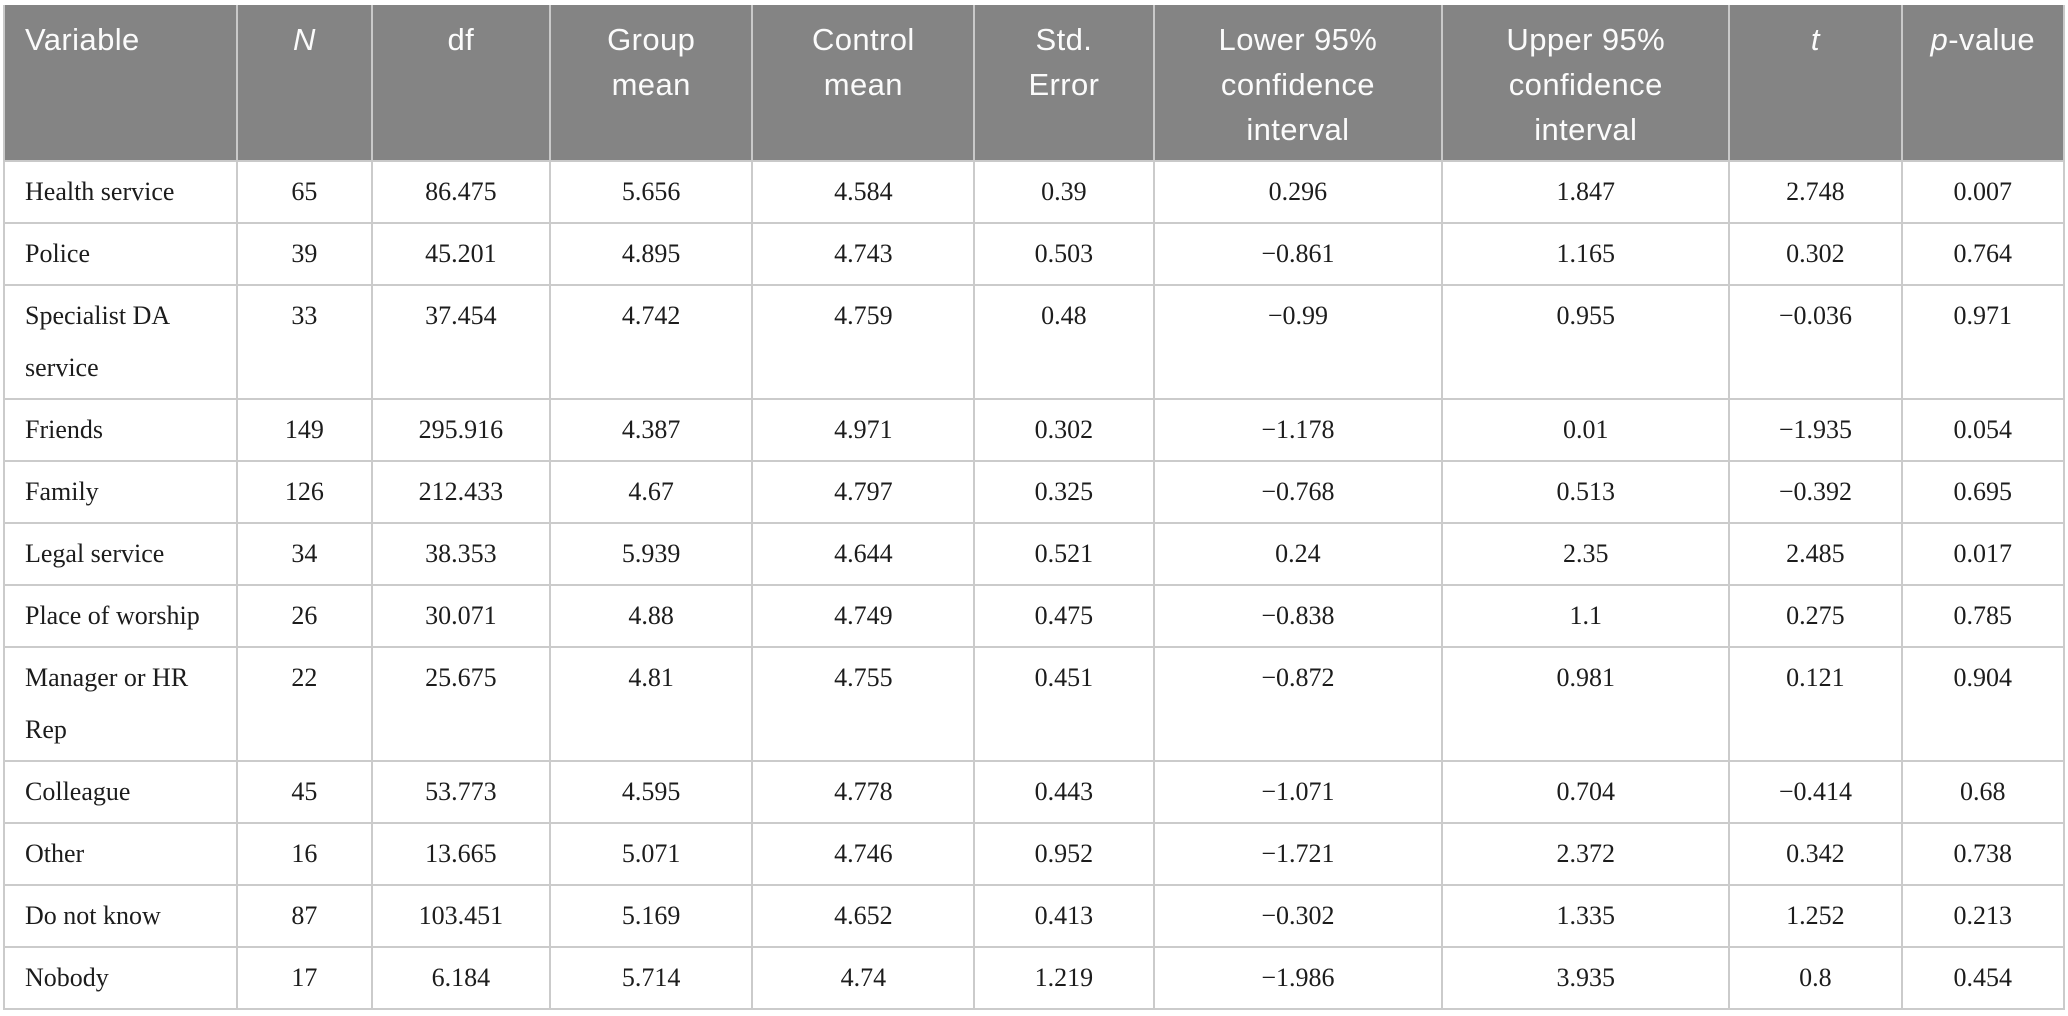 Image resolution: width=2068 pixels, height=1016 pixels. I want to click on cell-upper-ci: 0.513, so click(1586, 492).